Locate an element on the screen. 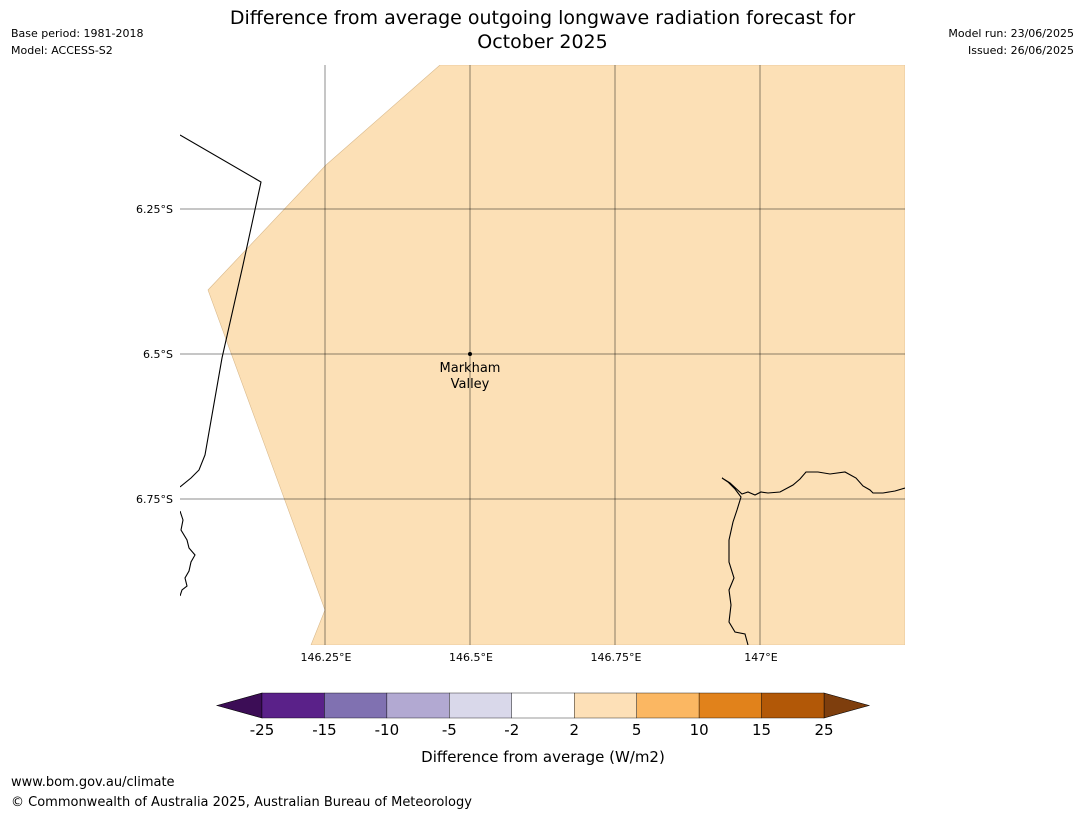 This screenshot has width=1085, height=816. metadata-right: Model run: 23/06/2025 Issued: 26/06/2025 is located at coordinates (1011, 42).